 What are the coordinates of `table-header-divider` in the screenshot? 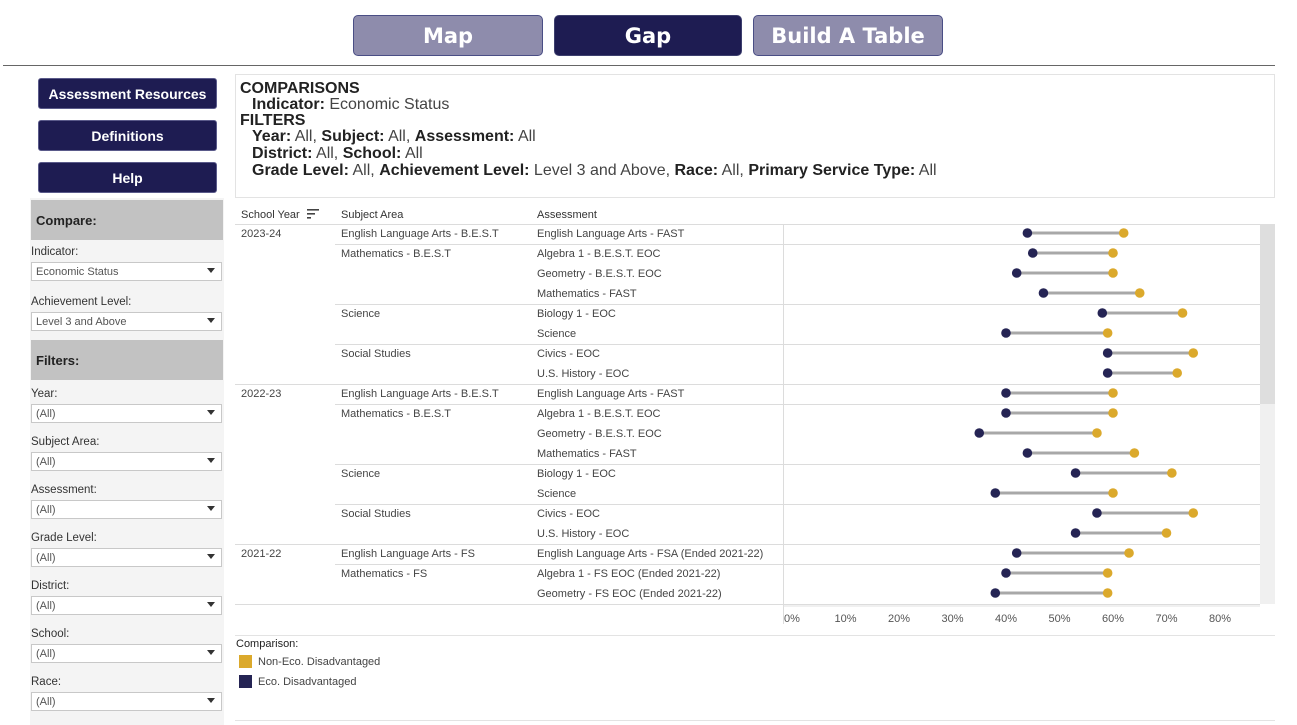 It's located at (747, 224).